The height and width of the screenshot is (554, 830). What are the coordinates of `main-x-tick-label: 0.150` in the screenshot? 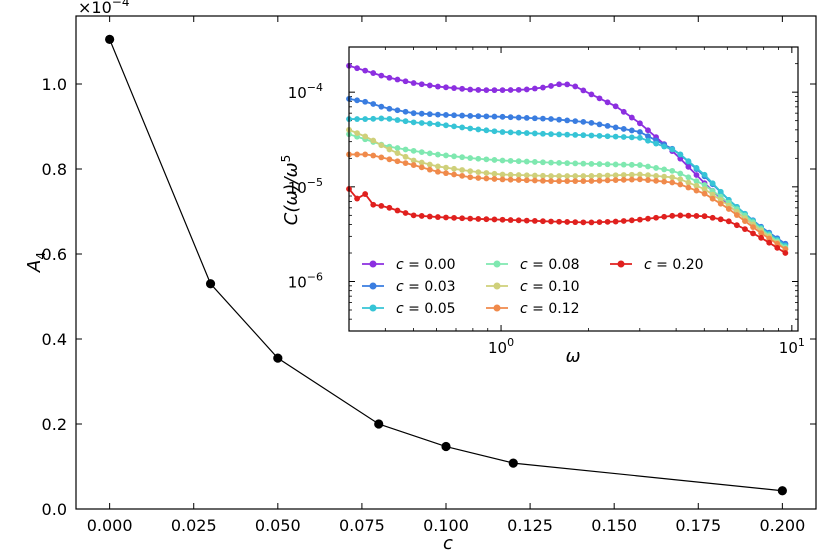 It's located at (614, 525).